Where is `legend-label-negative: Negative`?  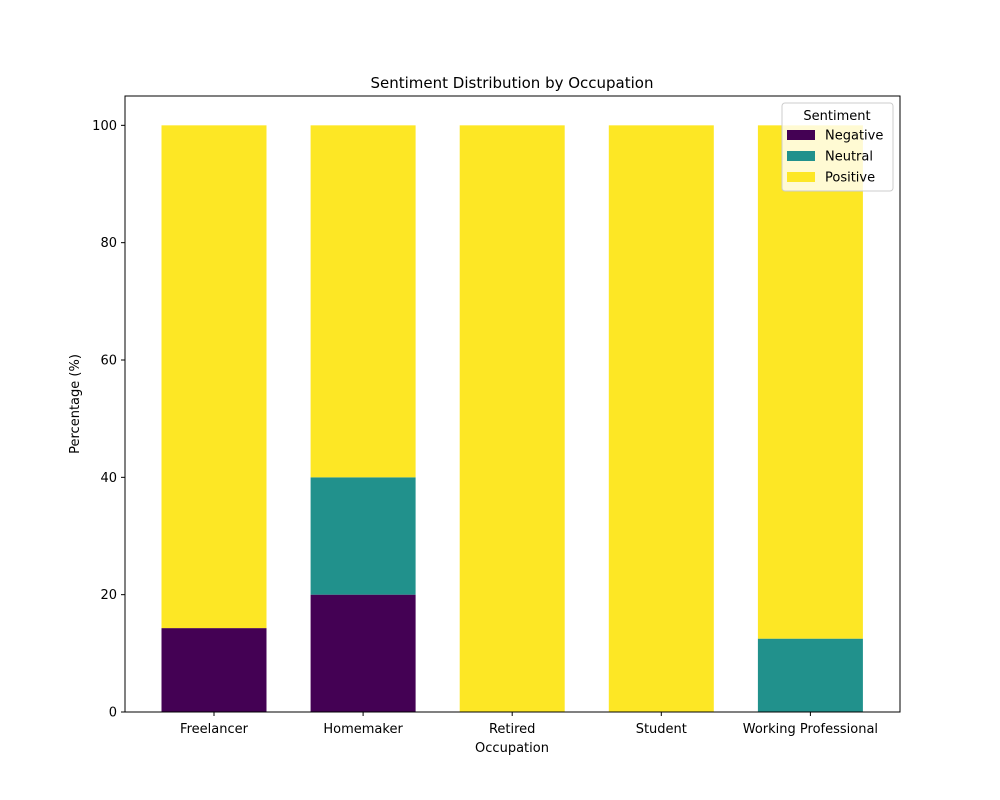 legend-label-negative: Negative is located at coordinates (854, 136).